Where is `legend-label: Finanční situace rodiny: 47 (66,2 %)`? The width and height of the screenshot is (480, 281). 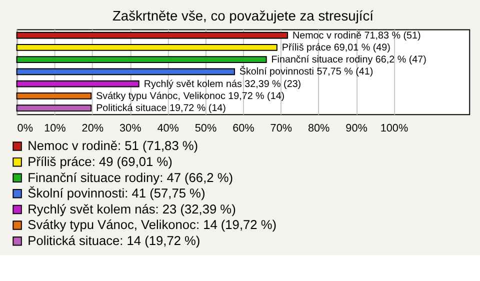 legend-label: Finanční situace rodiny: 47 (66,2 %) is located at coordinates (131, 177).